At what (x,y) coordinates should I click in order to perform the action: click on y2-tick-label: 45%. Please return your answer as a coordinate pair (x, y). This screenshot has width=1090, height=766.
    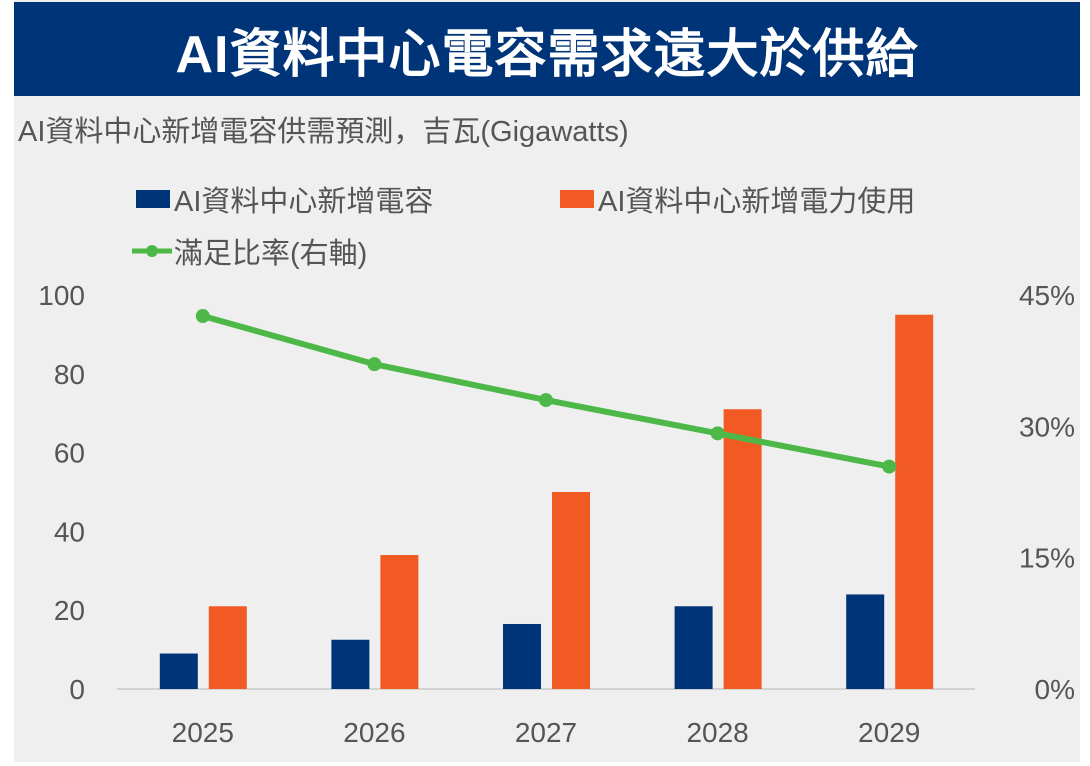
    Looking at the image, I should click on (1047, 295).